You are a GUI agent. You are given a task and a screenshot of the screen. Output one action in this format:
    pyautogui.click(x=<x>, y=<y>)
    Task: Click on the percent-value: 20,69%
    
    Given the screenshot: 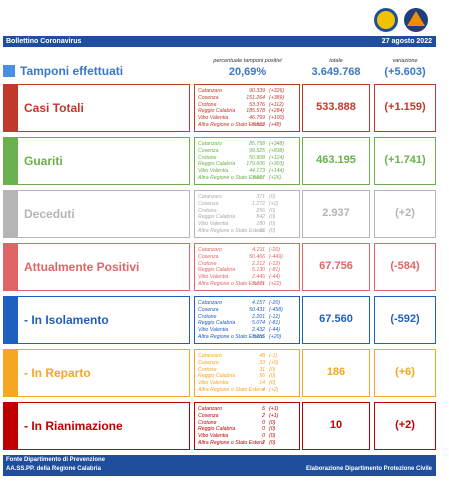 What is the action you would take?
    pyautogui.click(x=247, y=72)
    